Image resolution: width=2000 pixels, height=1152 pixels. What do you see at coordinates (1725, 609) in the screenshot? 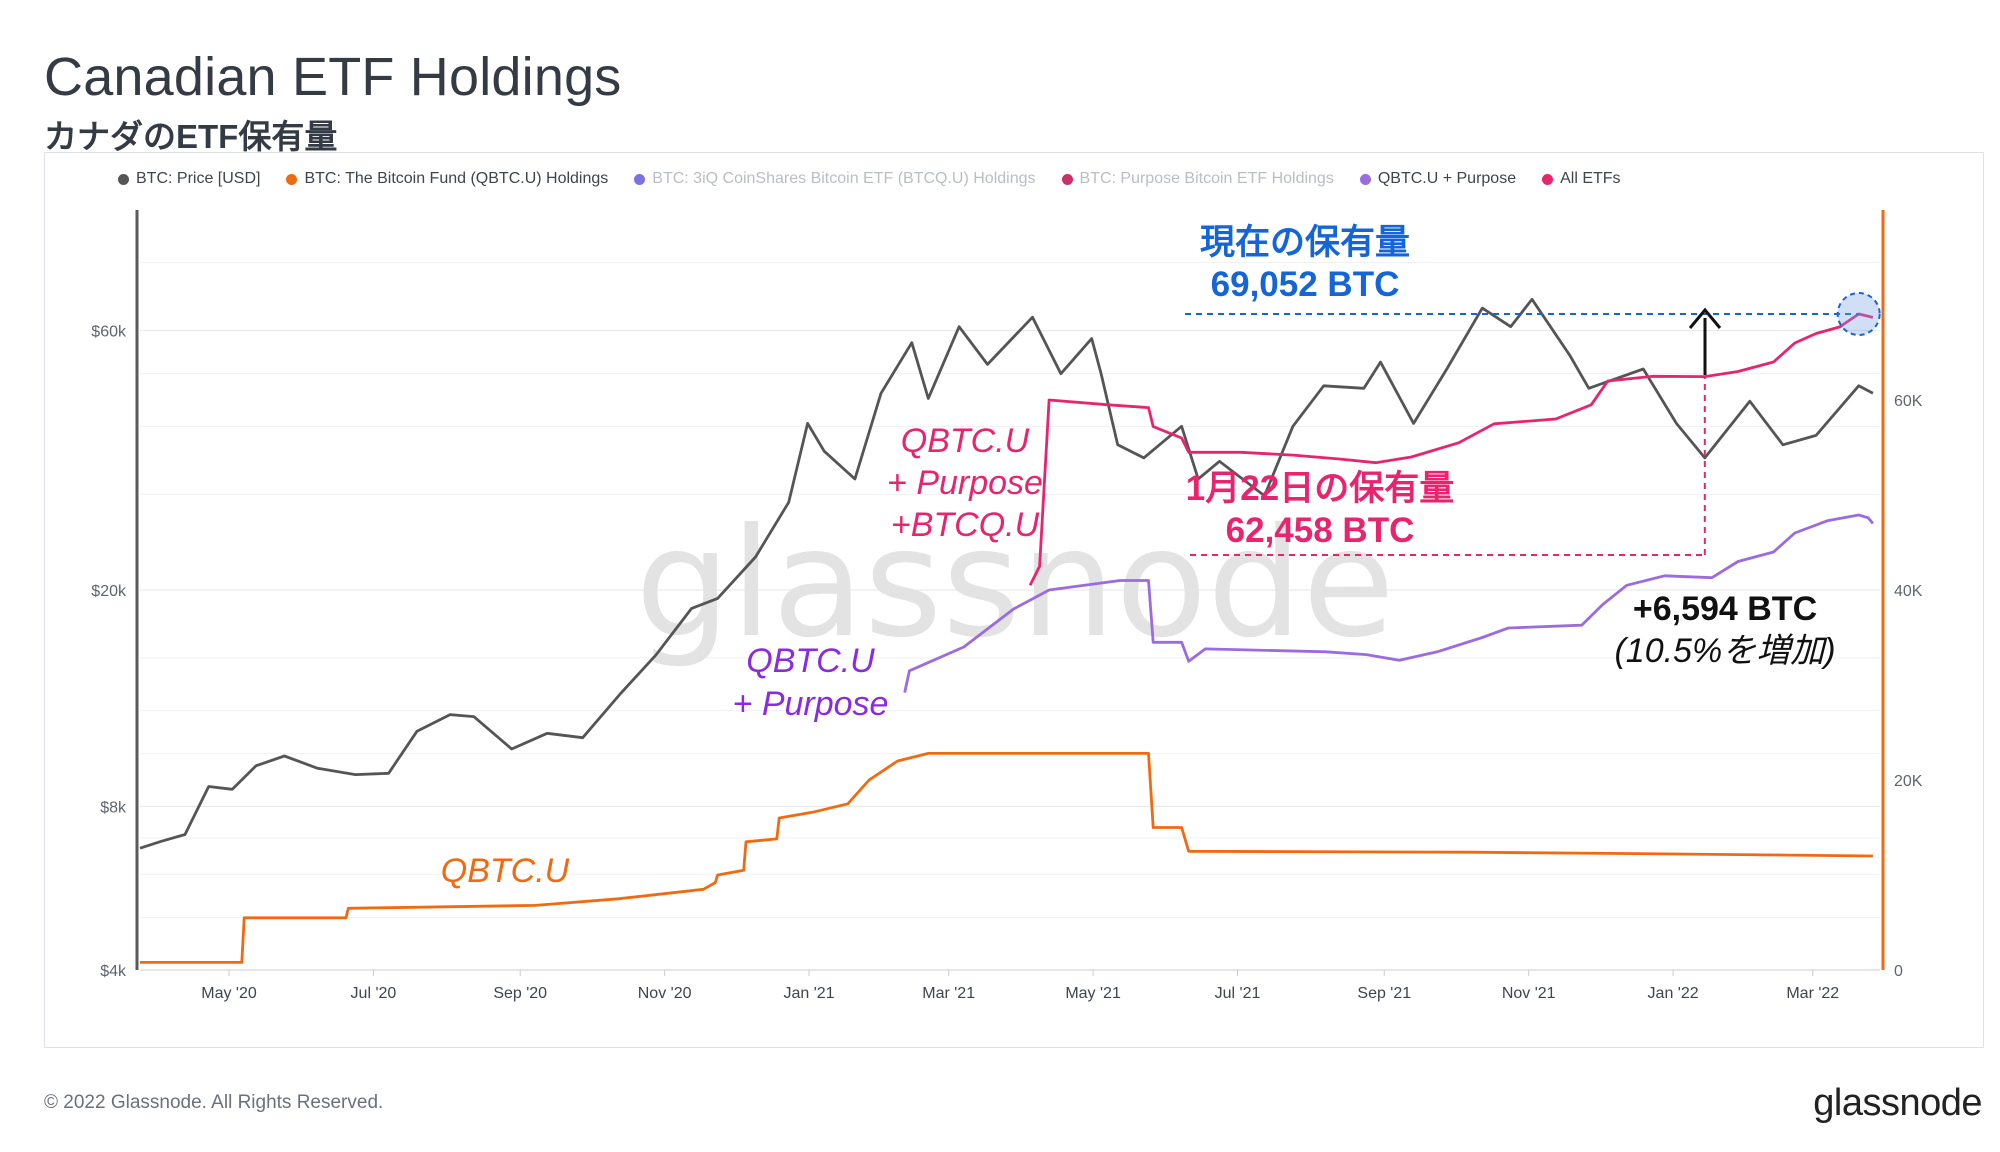
I see `annotation-increase-value: +6,594 BTC` at bounding box center [1725, 609].